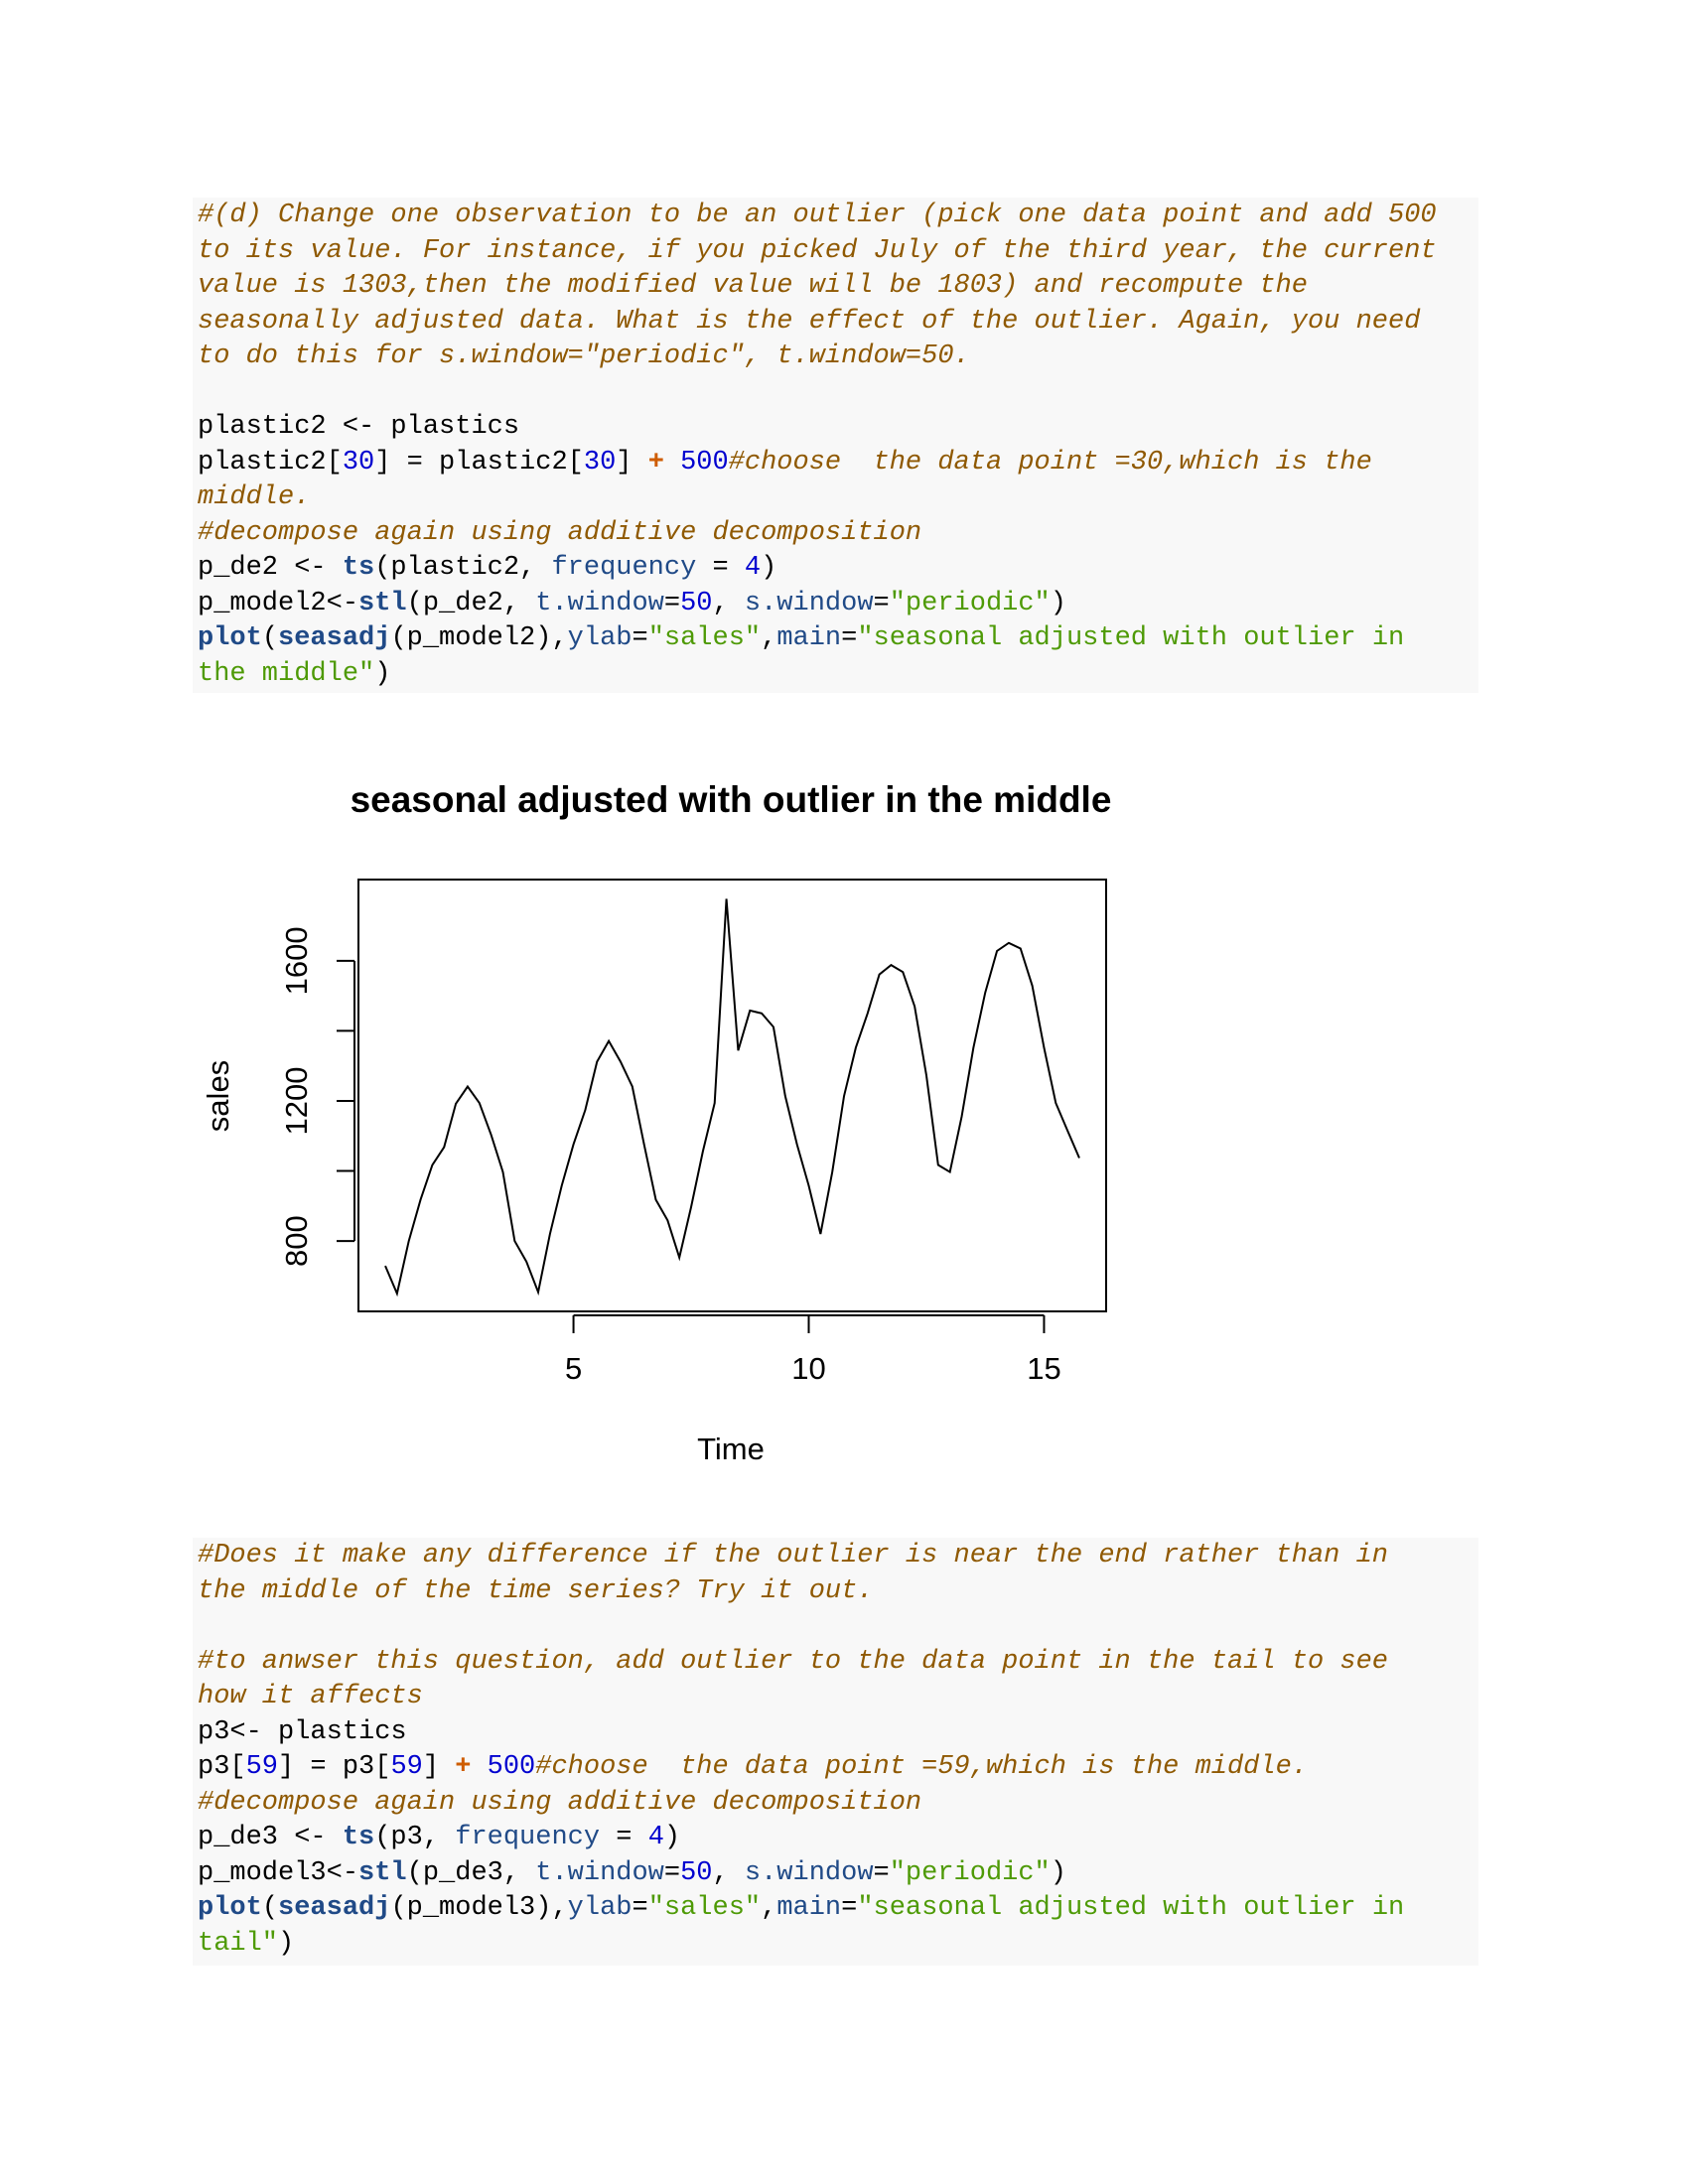 Image resolution: width=1688 pixels, height=2184 pixels. I want to click on plot-frame, so click(732, 1095).